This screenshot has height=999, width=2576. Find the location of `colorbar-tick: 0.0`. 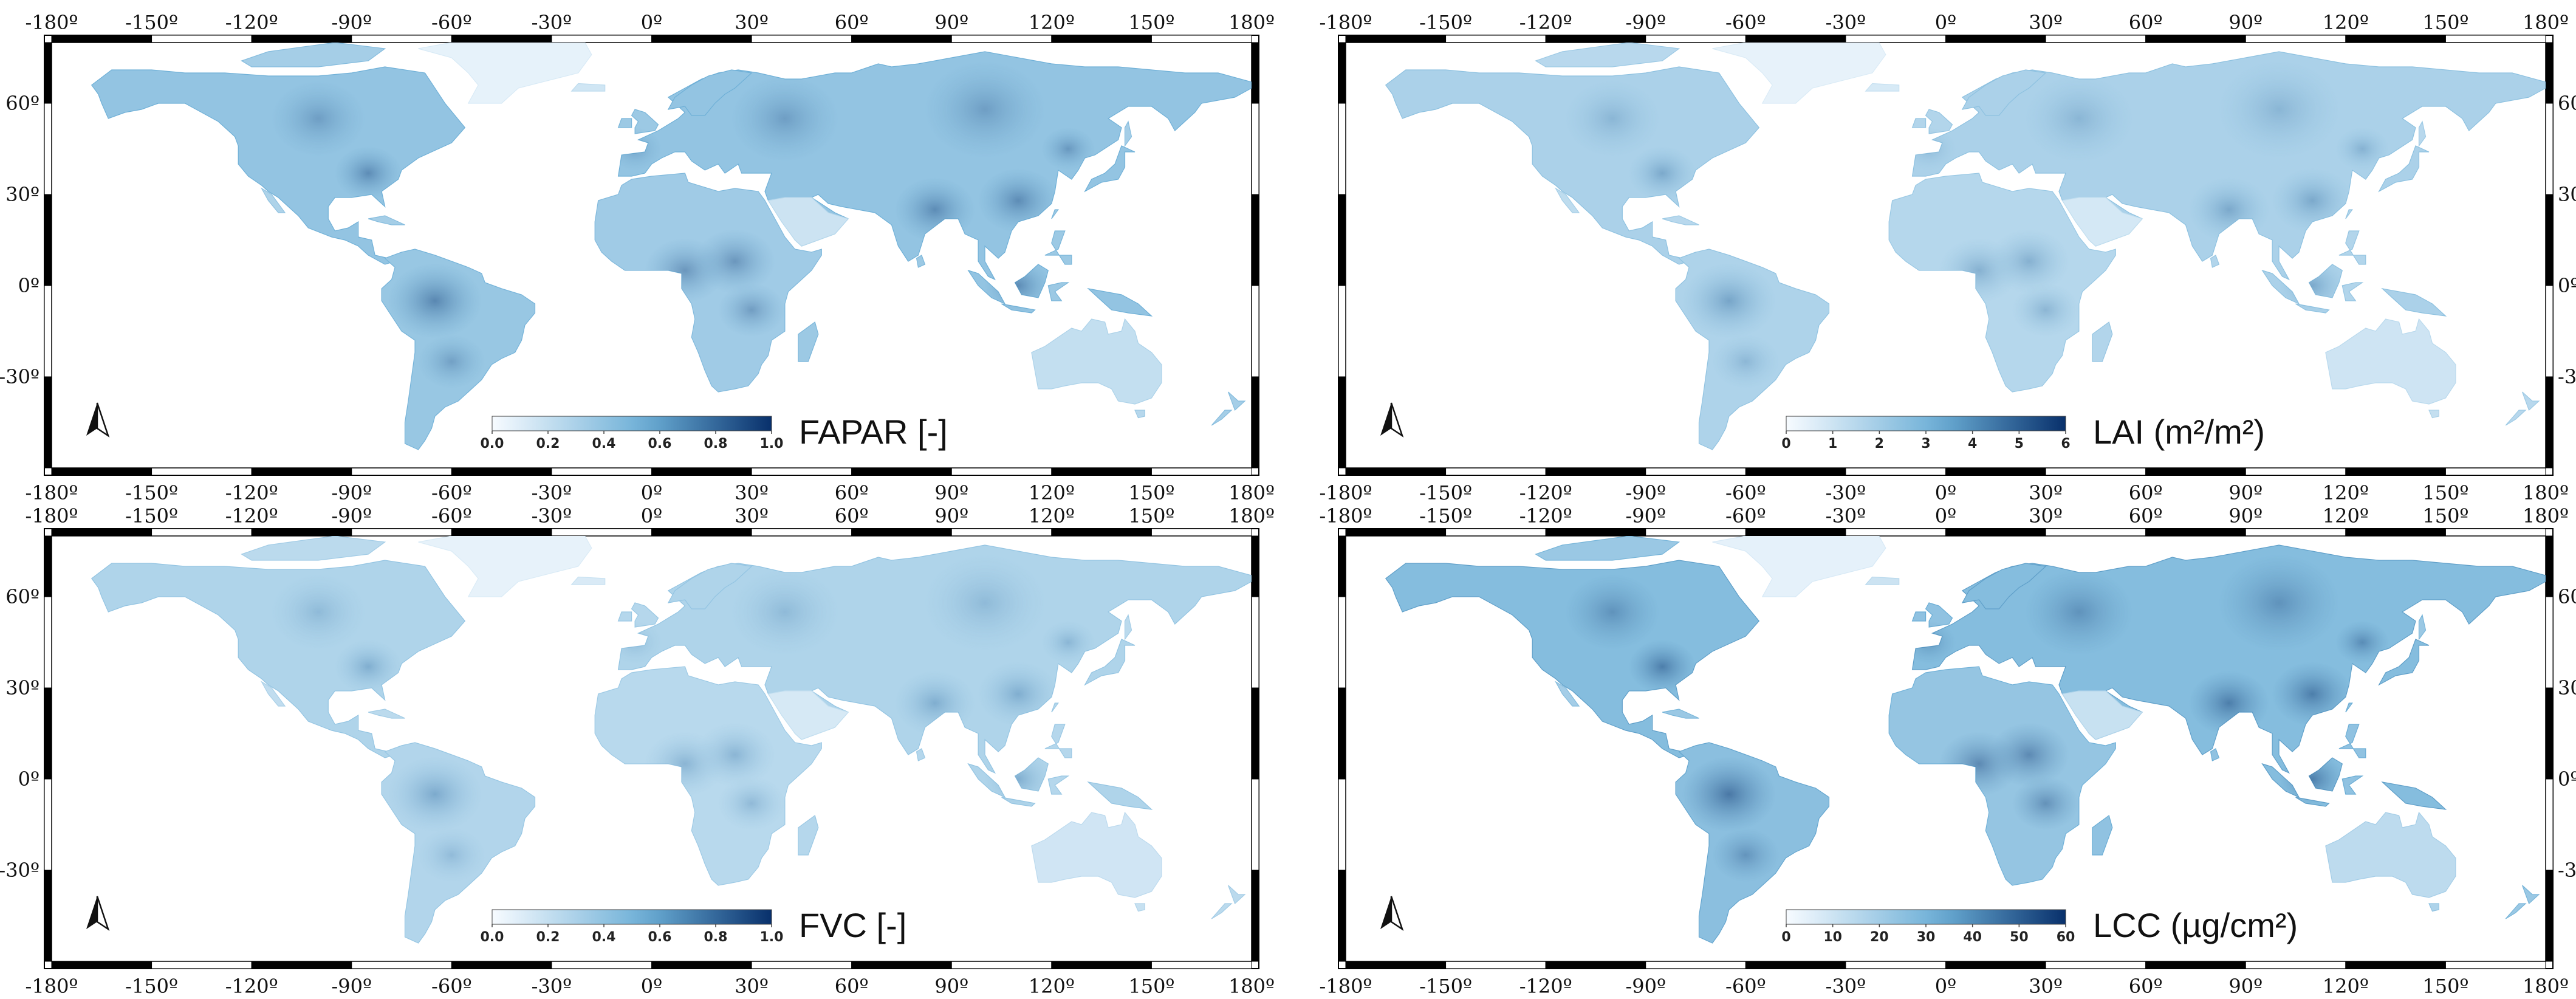

colorbar-tick: 0.0 is located at coordinates (492, 443).